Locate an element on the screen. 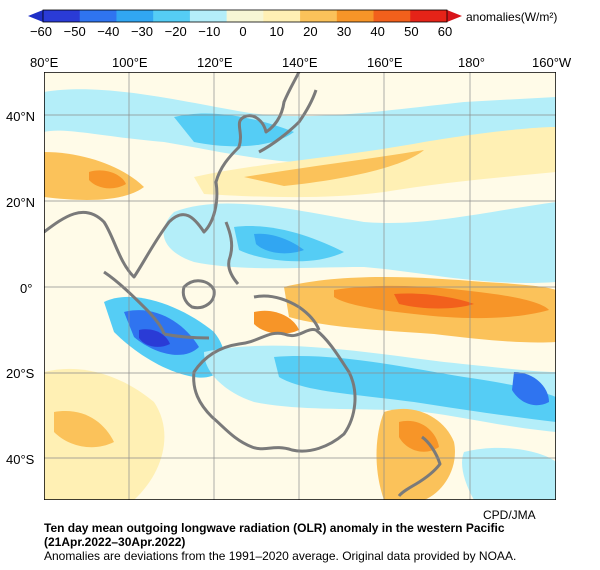 This screenshot has width=600, height=570. anomaly-pos-south-indian-core is located at coordinates (84, 429).